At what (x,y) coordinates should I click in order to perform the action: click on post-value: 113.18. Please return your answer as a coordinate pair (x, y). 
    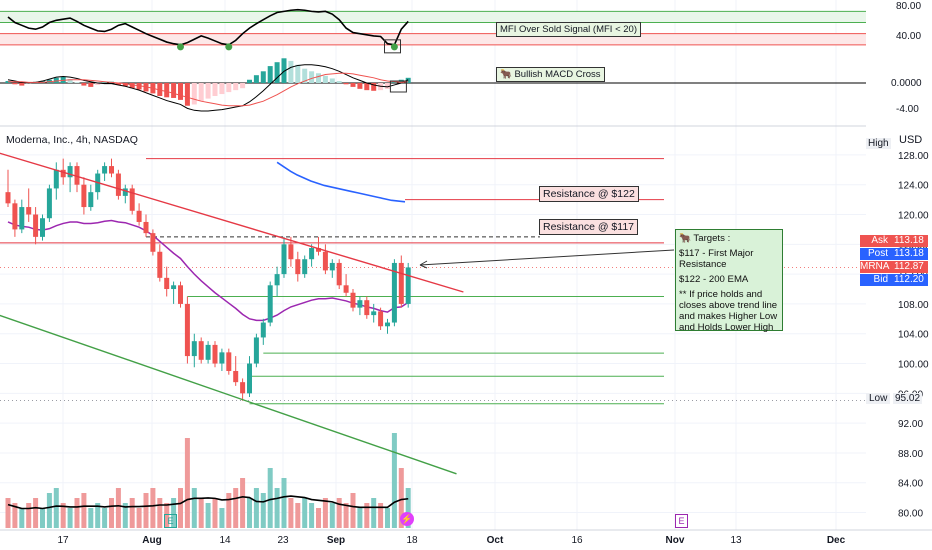
    Looking at the image, I should click on (909, 254).